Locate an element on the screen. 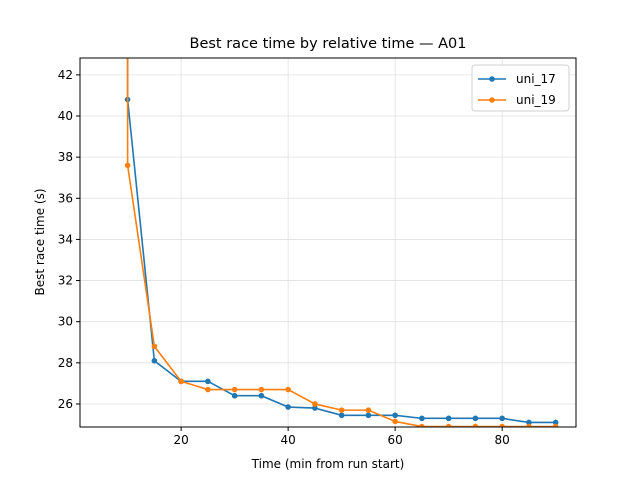  y-tick-label: 38 is located at coordinates (65, 157).